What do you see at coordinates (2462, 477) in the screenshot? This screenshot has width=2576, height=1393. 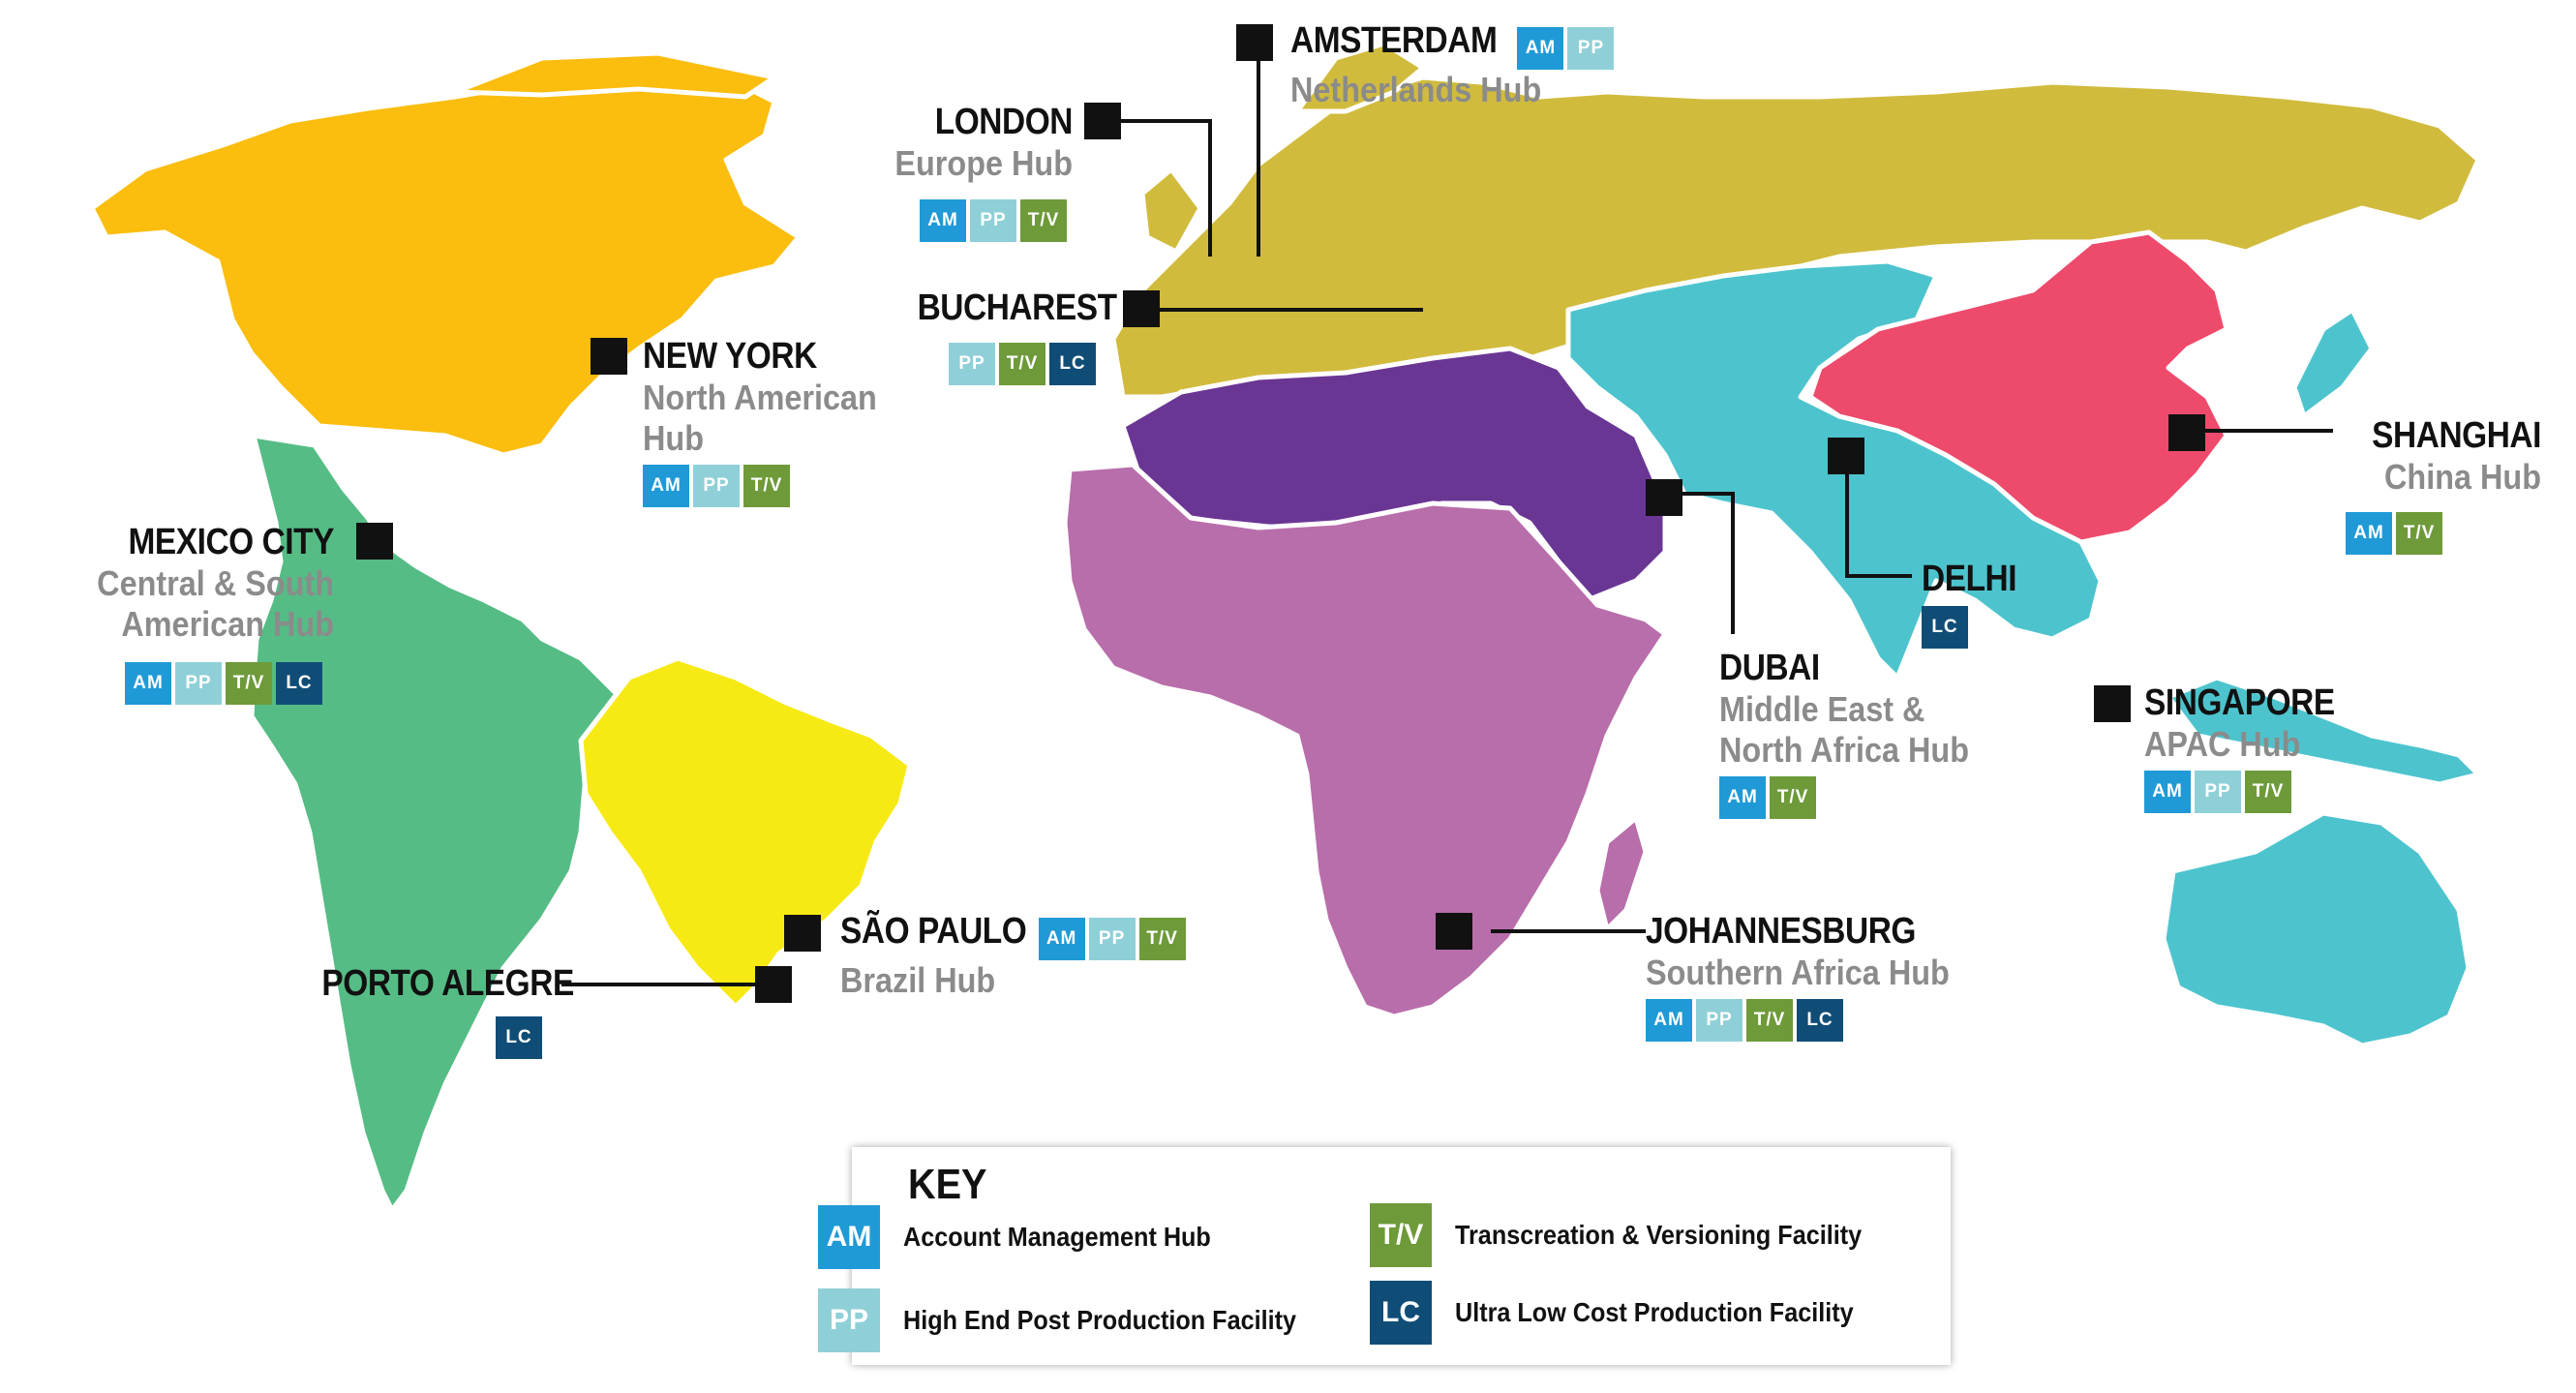 I see `hub-label: China Hub` at bounding box center [2462, 477].